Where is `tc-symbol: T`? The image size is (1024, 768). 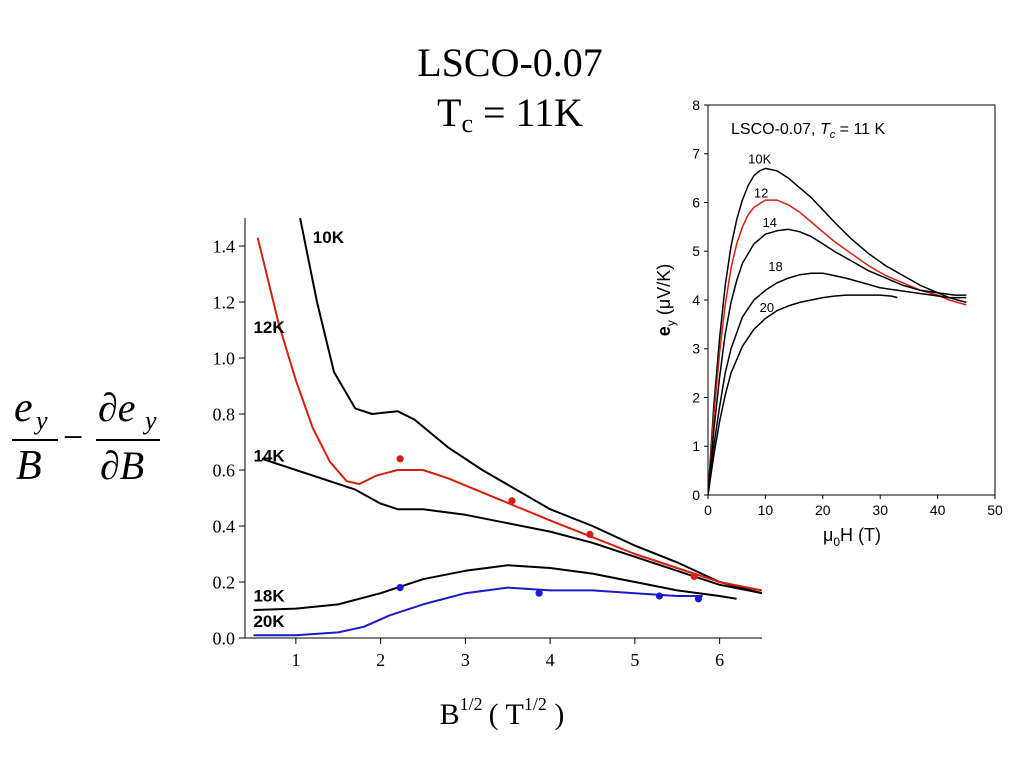
tc-symbol: T is located at coordinates (449, 112).